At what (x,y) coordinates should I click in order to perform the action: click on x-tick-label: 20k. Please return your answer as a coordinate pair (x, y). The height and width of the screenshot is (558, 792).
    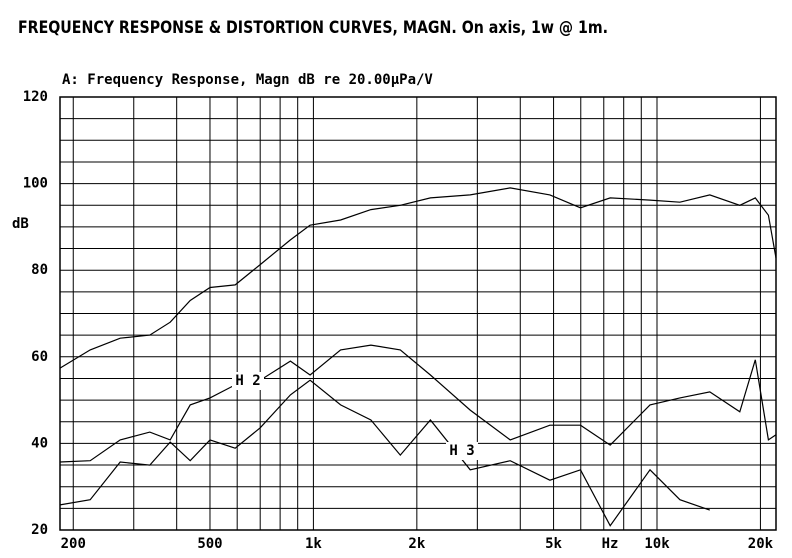
    Looking at the image, I should click on (761, 544).